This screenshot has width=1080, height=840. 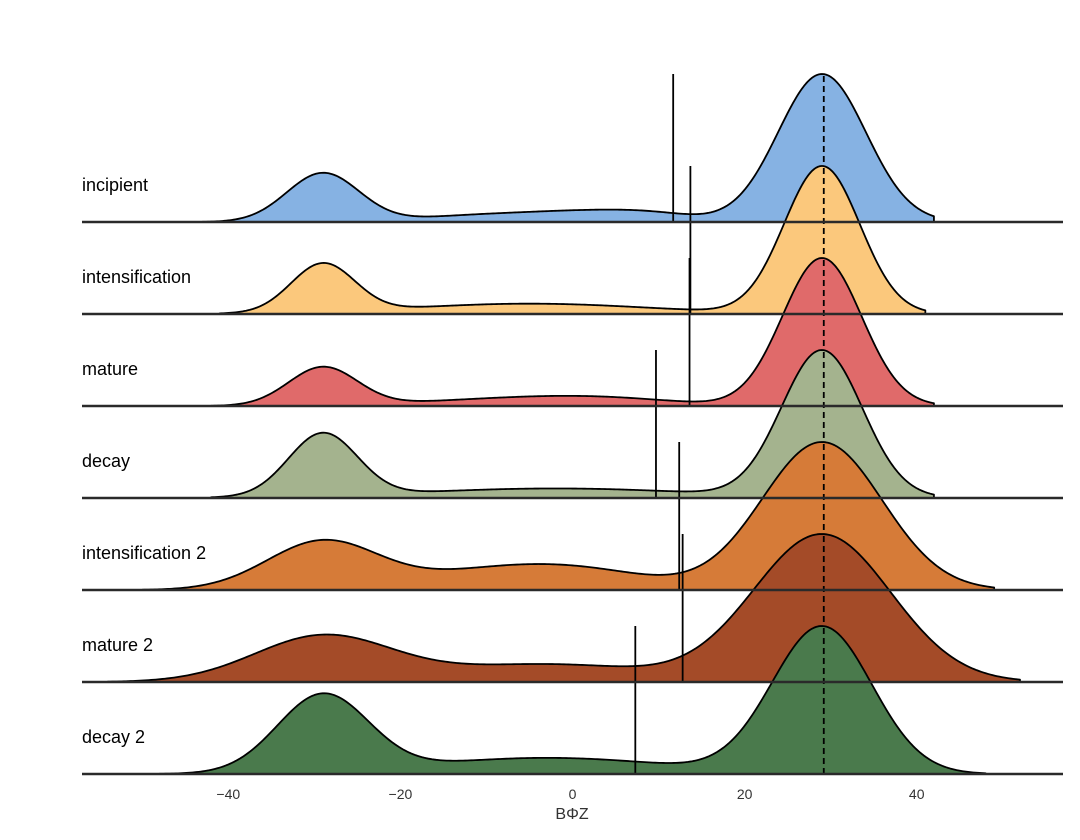 I want to click on x-tick-label: 20, so click(x=745, y=794).